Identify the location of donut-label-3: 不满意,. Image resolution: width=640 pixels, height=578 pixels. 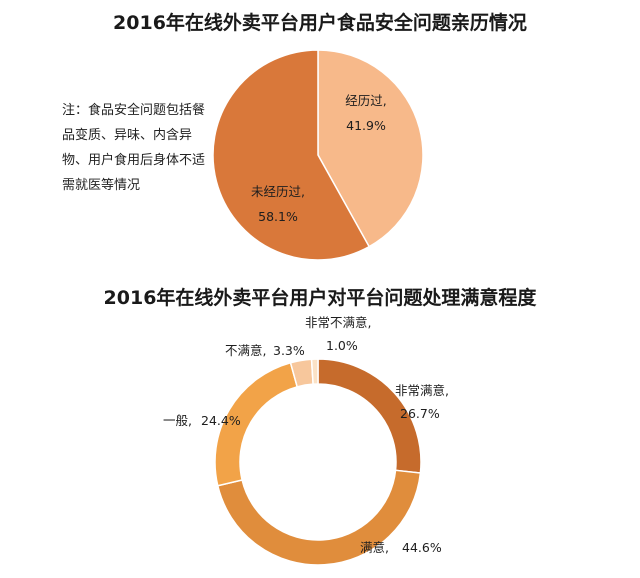
(245, 350).